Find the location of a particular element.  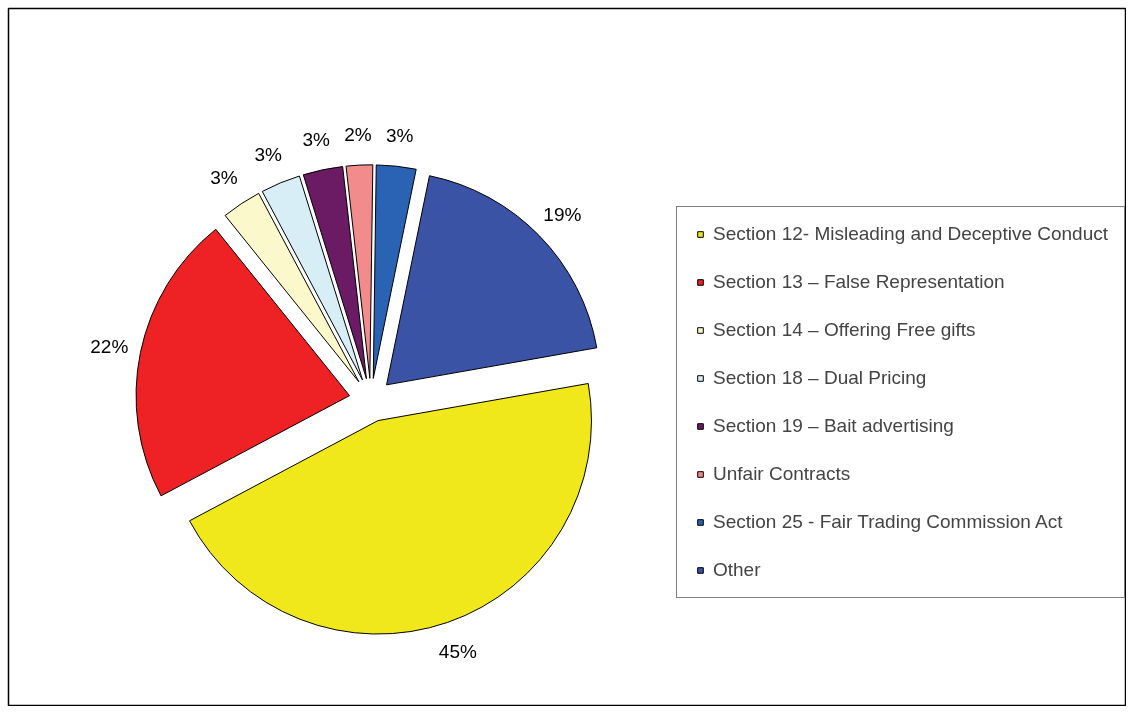

data-label: 19% is located at coordinates (562, 215).